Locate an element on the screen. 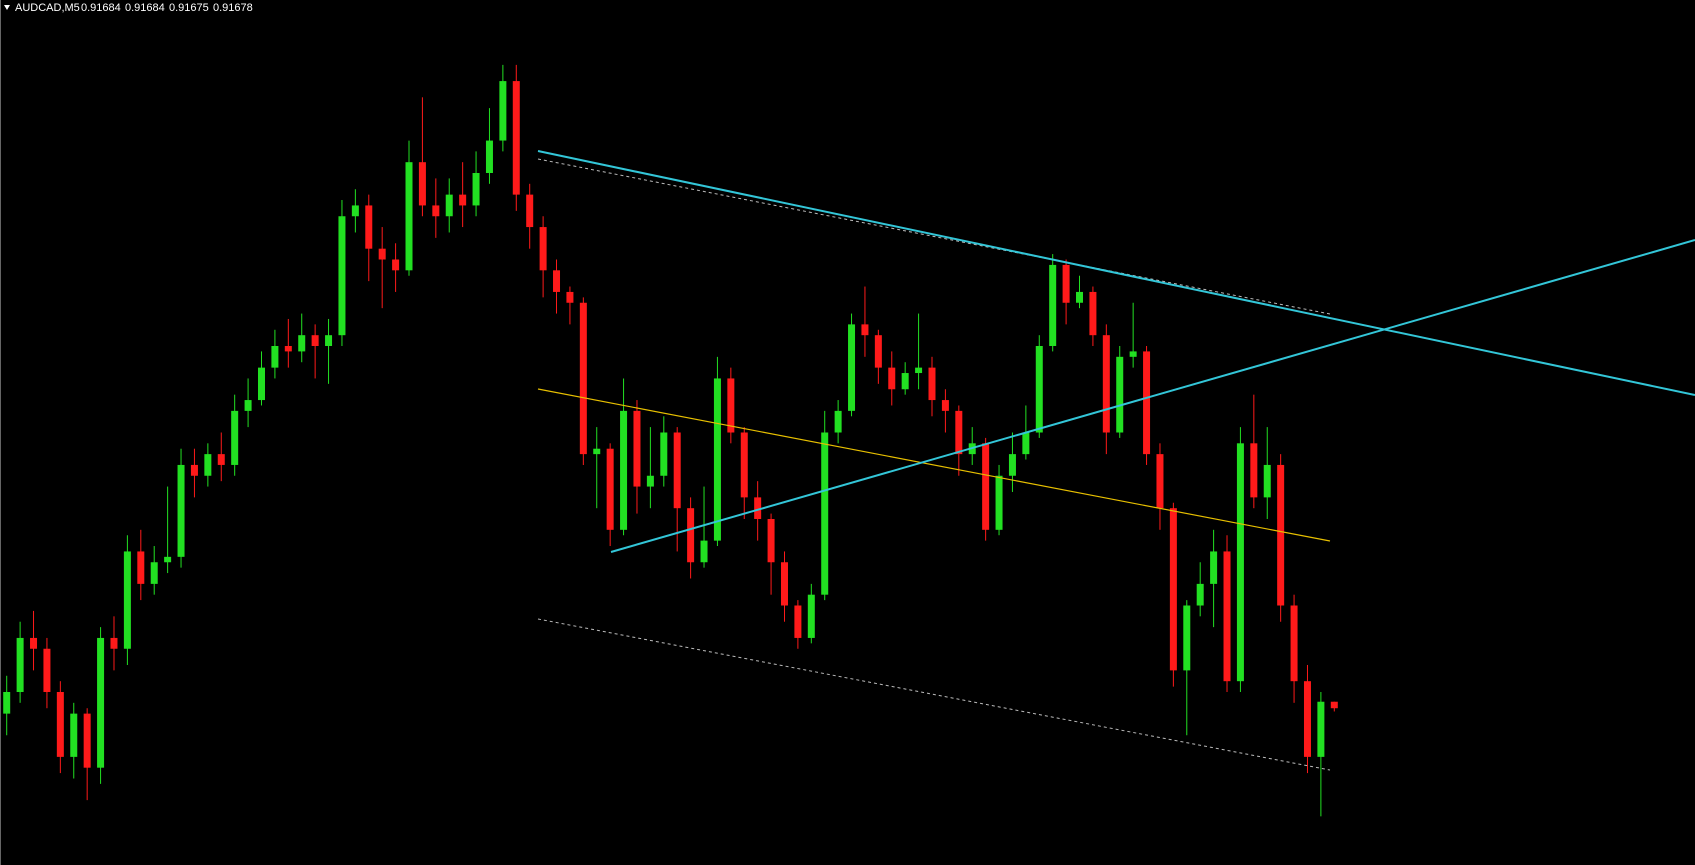  ohlc-open: 0.91684 is located at coordinates (101, 8).